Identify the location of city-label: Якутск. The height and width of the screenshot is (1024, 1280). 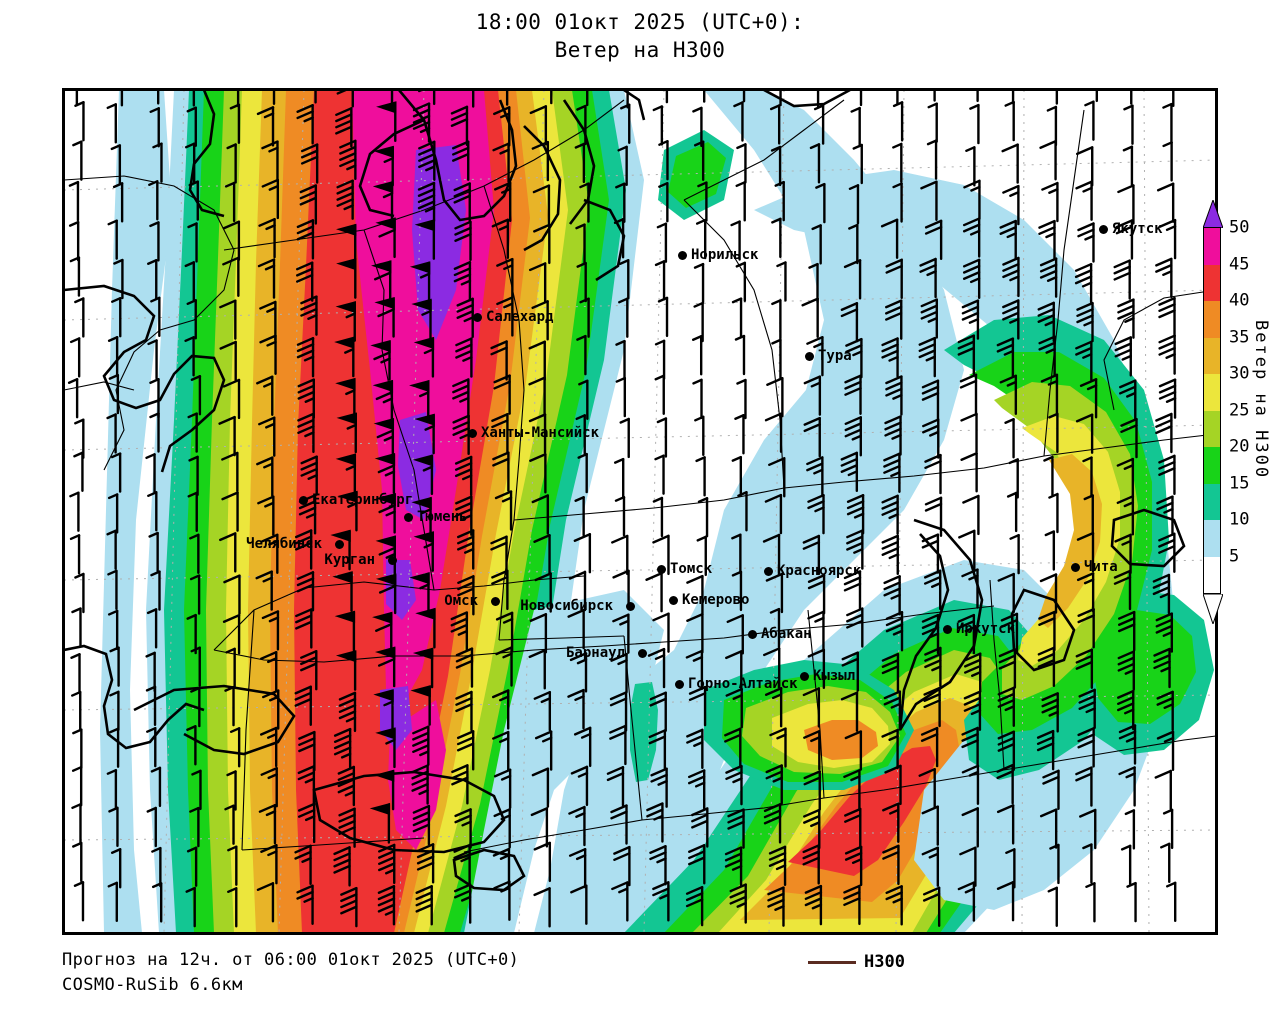
(1137, 229).